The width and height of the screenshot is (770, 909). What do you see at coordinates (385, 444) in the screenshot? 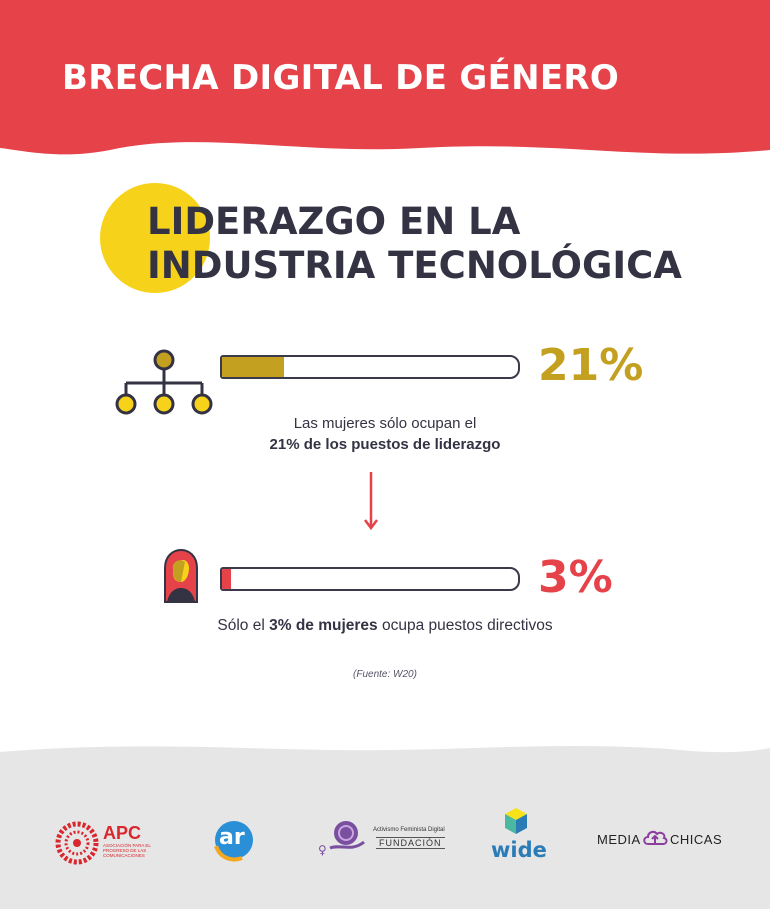
I see `leadership-caption-line2: 21% de los puestos de liderazgo` at bounding box center [385, 444].